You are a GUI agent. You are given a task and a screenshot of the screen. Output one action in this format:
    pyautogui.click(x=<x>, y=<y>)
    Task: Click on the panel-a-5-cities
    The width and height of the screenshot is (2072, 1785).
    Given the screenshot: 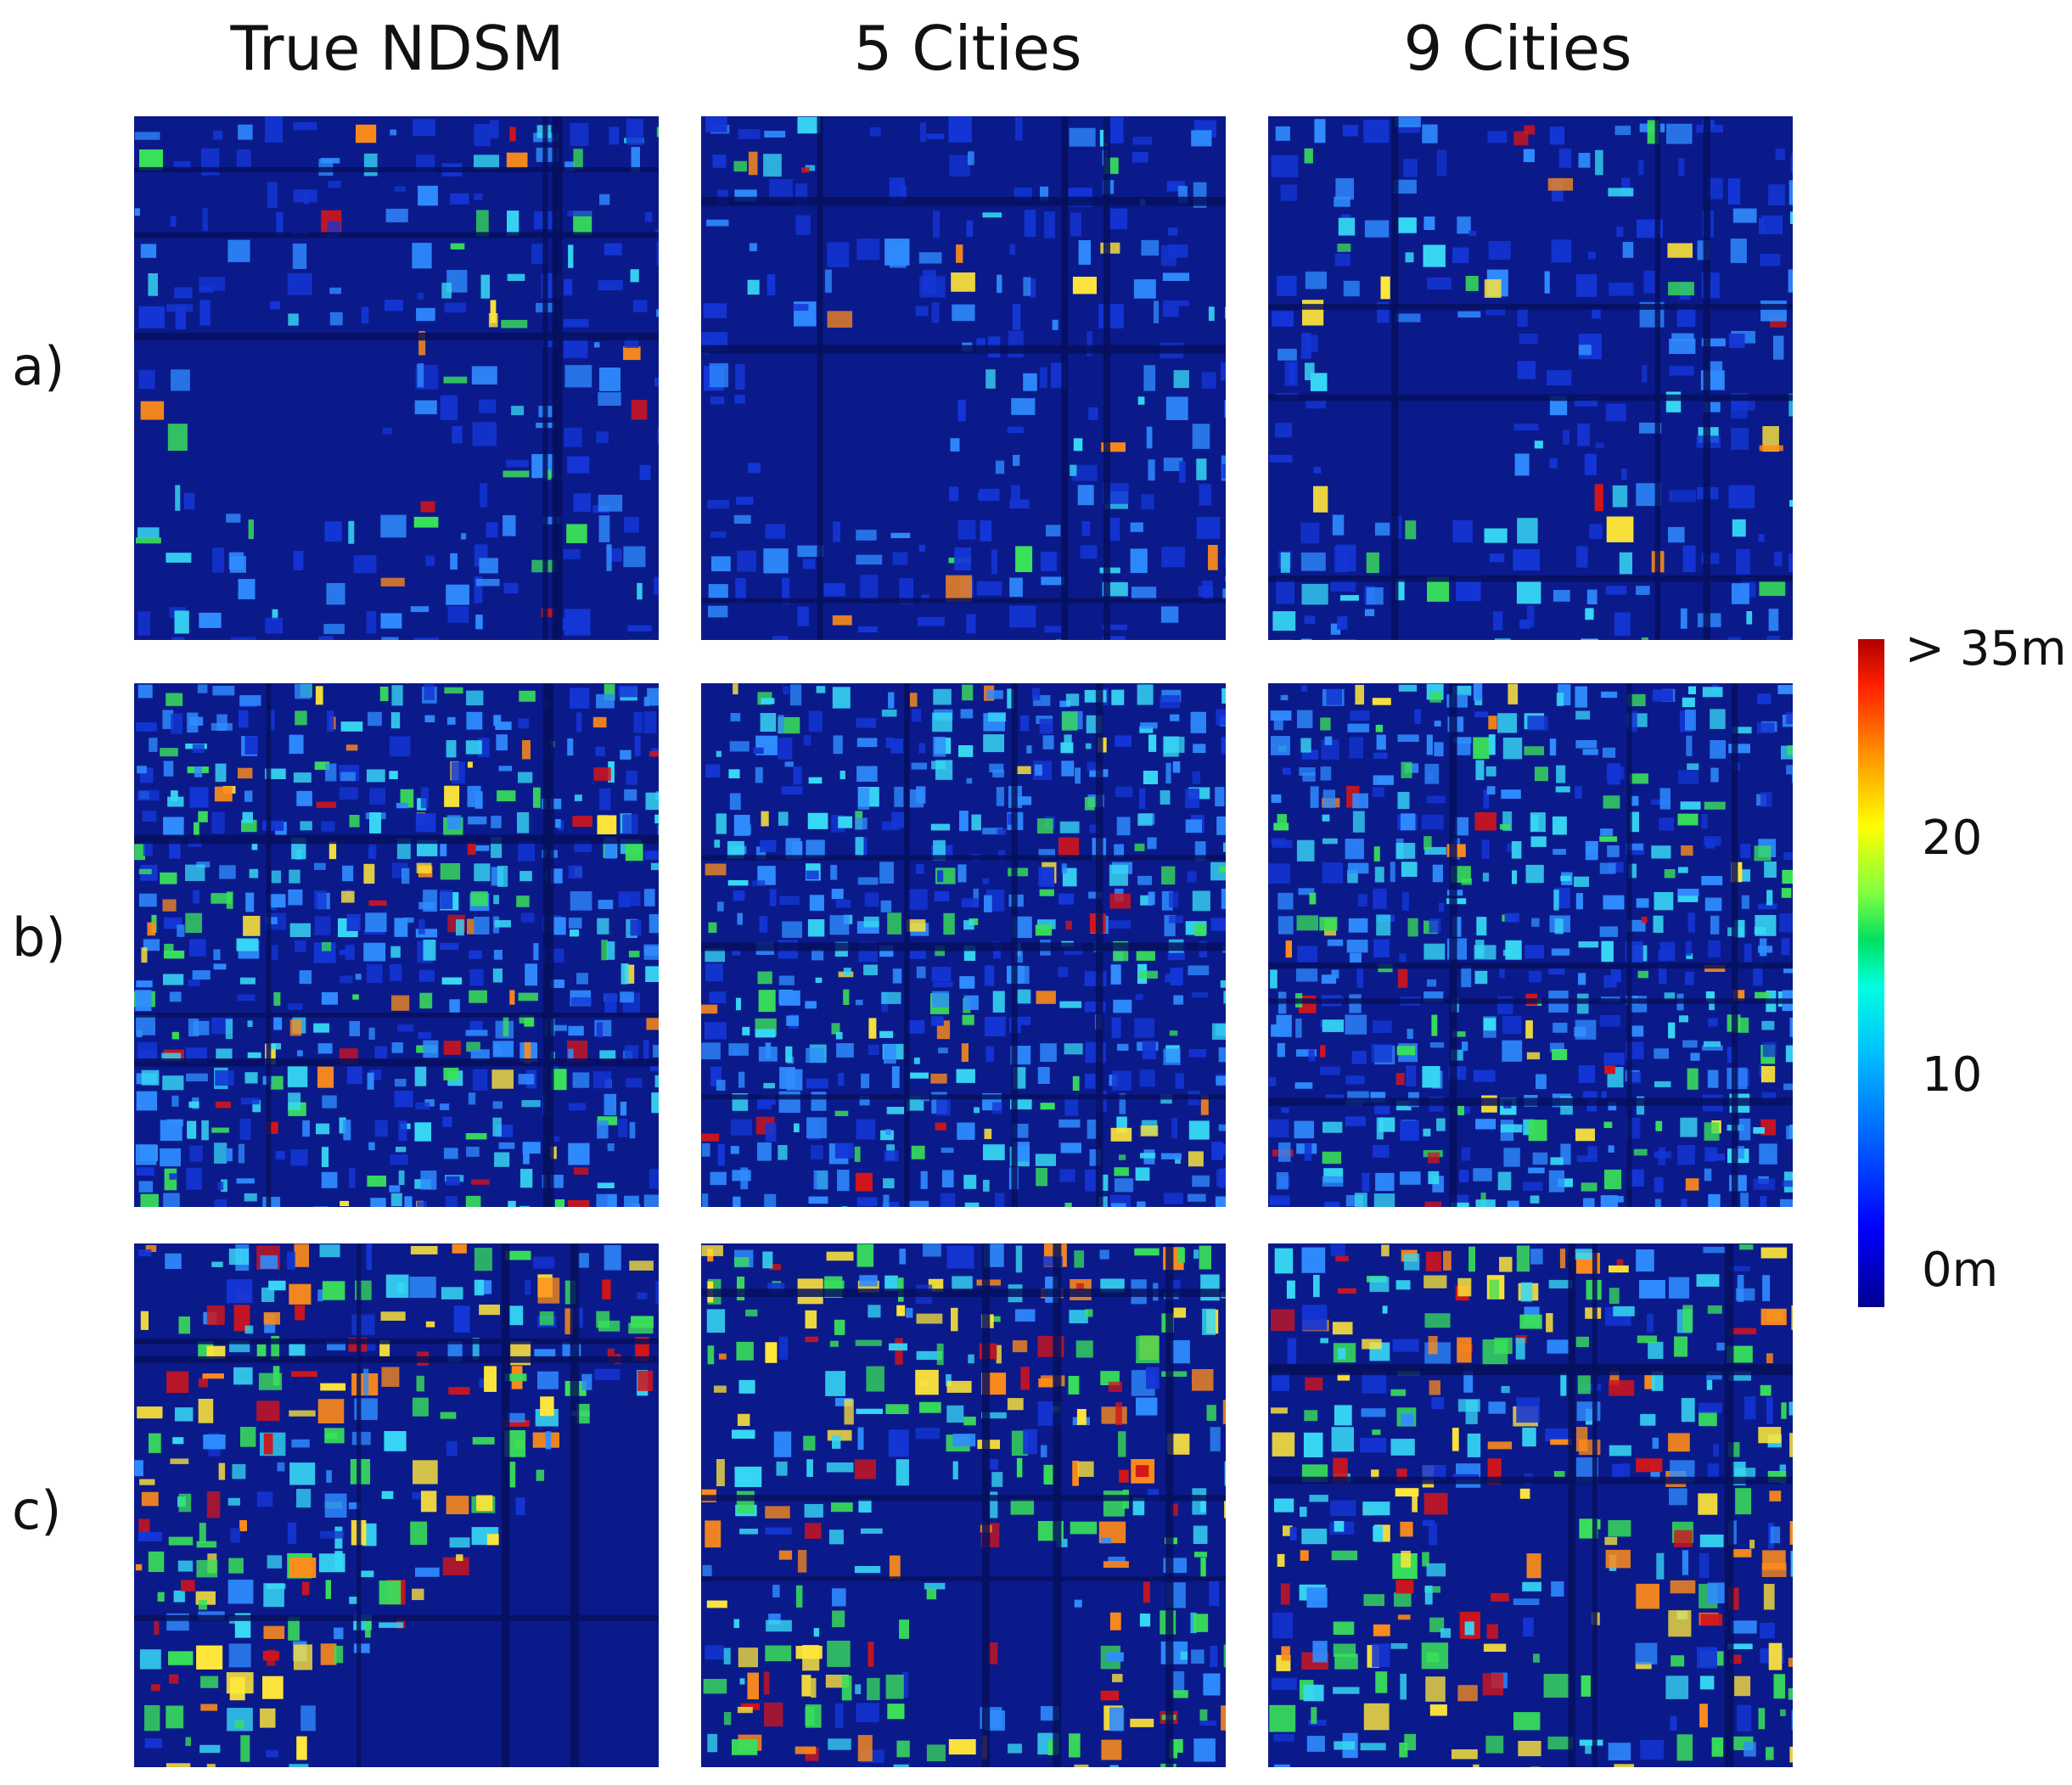 What is the action you would take?
    pyautogui.click(x=963, y=378)
    